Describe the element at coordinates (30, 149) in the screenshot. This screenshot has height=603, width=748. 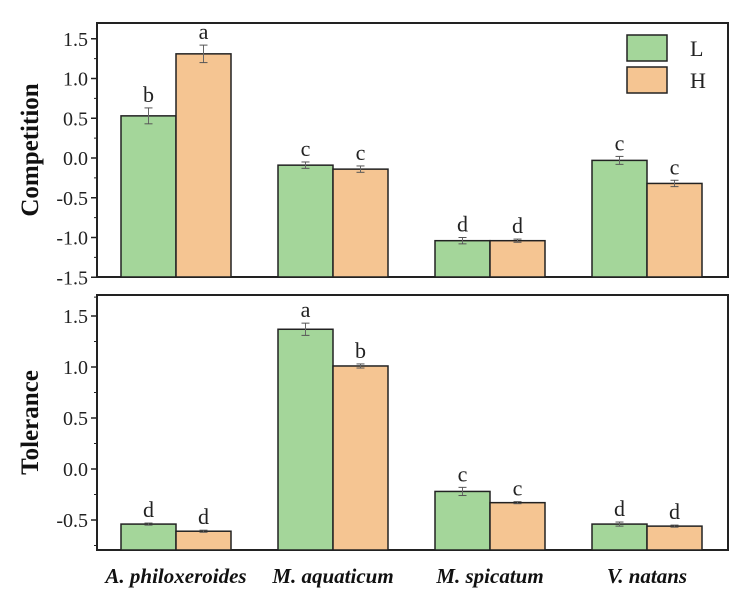
I see `y-axis-label: Competition` at that location.